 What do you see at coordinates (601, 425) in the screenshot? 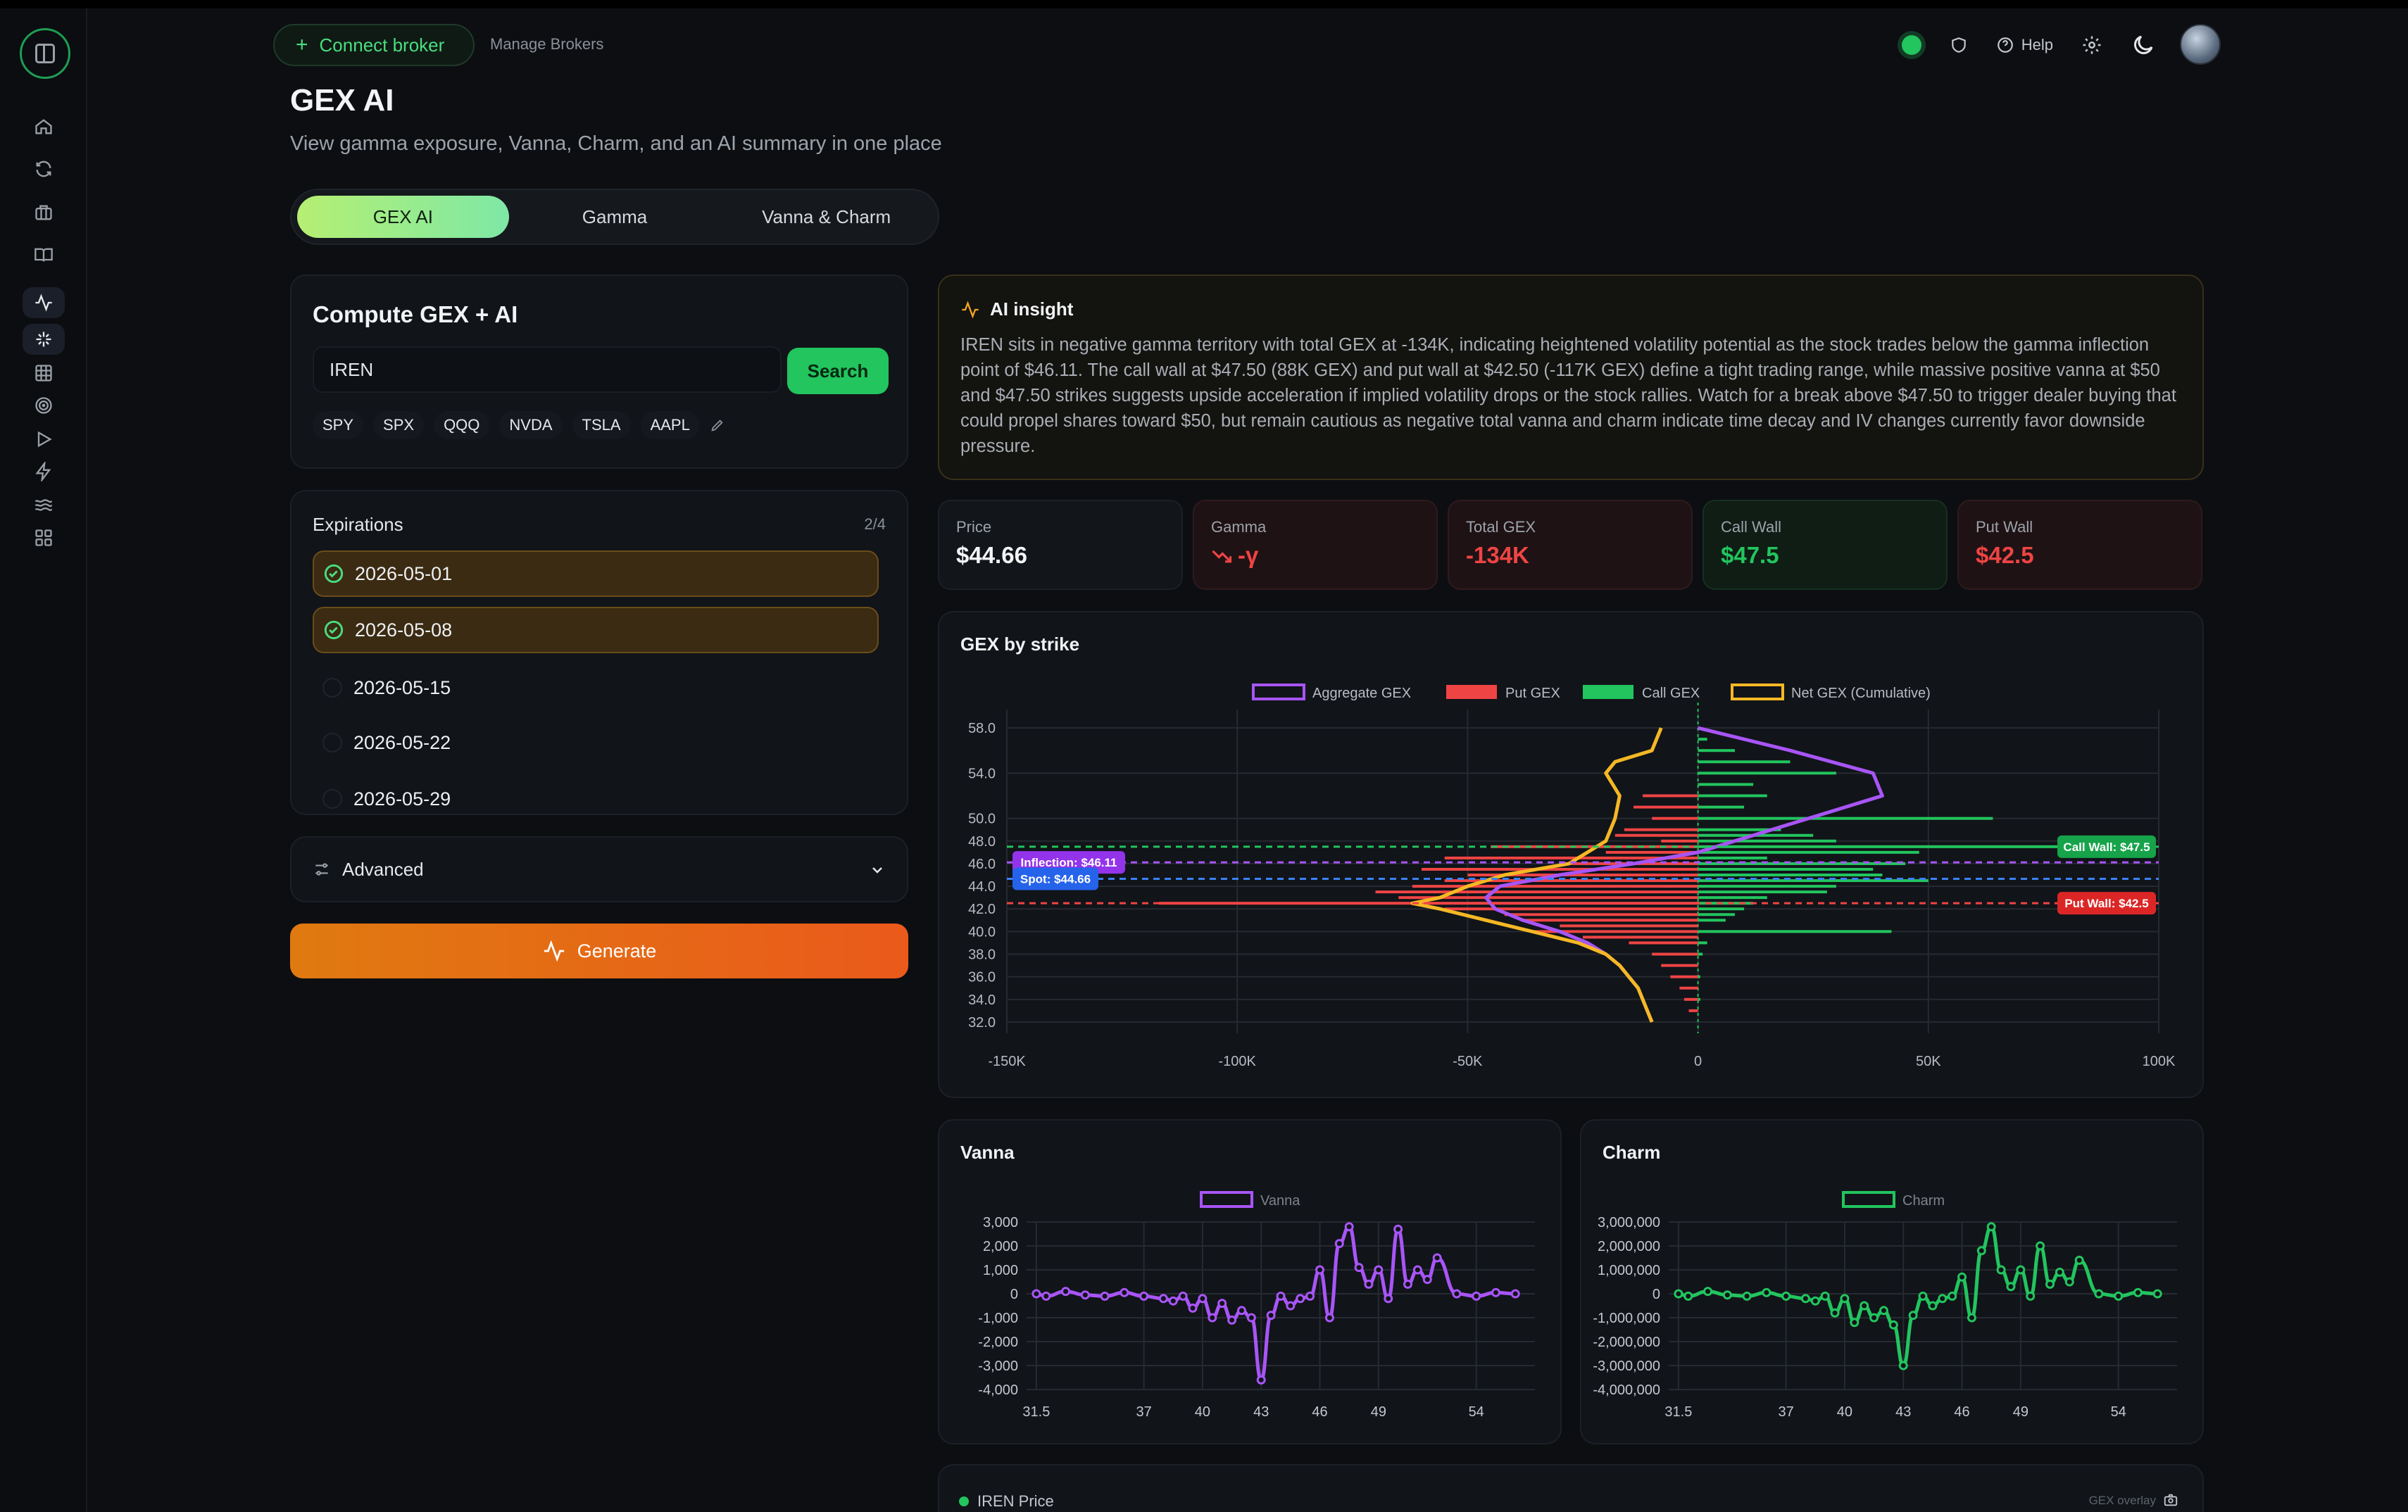
I see `chip-tsla: TSLA` at bounding box center [601, 425].